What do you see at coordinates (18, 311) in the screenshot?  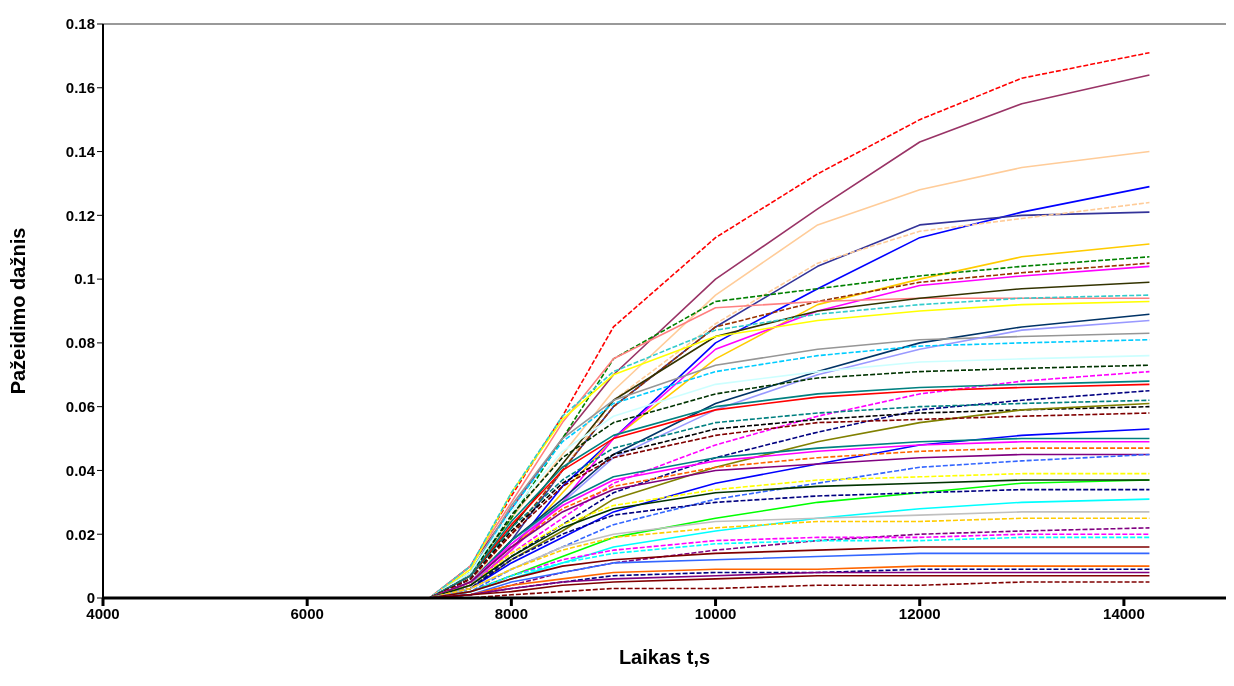 I see `y-axis-title: Pažeidimo dažnis` at bounding box center [18, 311].